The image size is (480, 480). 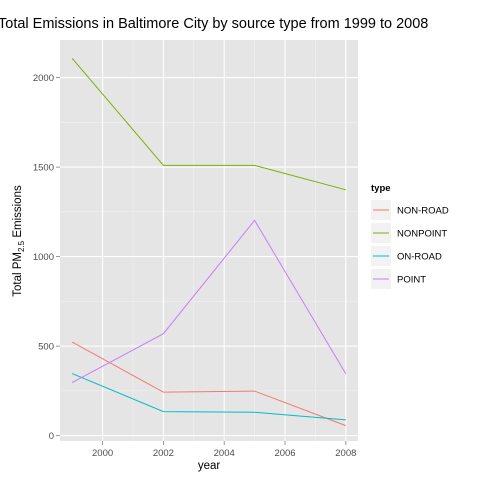 I want to click on y-axis-title-suffix: Emissions, so click(x=18, y=213).